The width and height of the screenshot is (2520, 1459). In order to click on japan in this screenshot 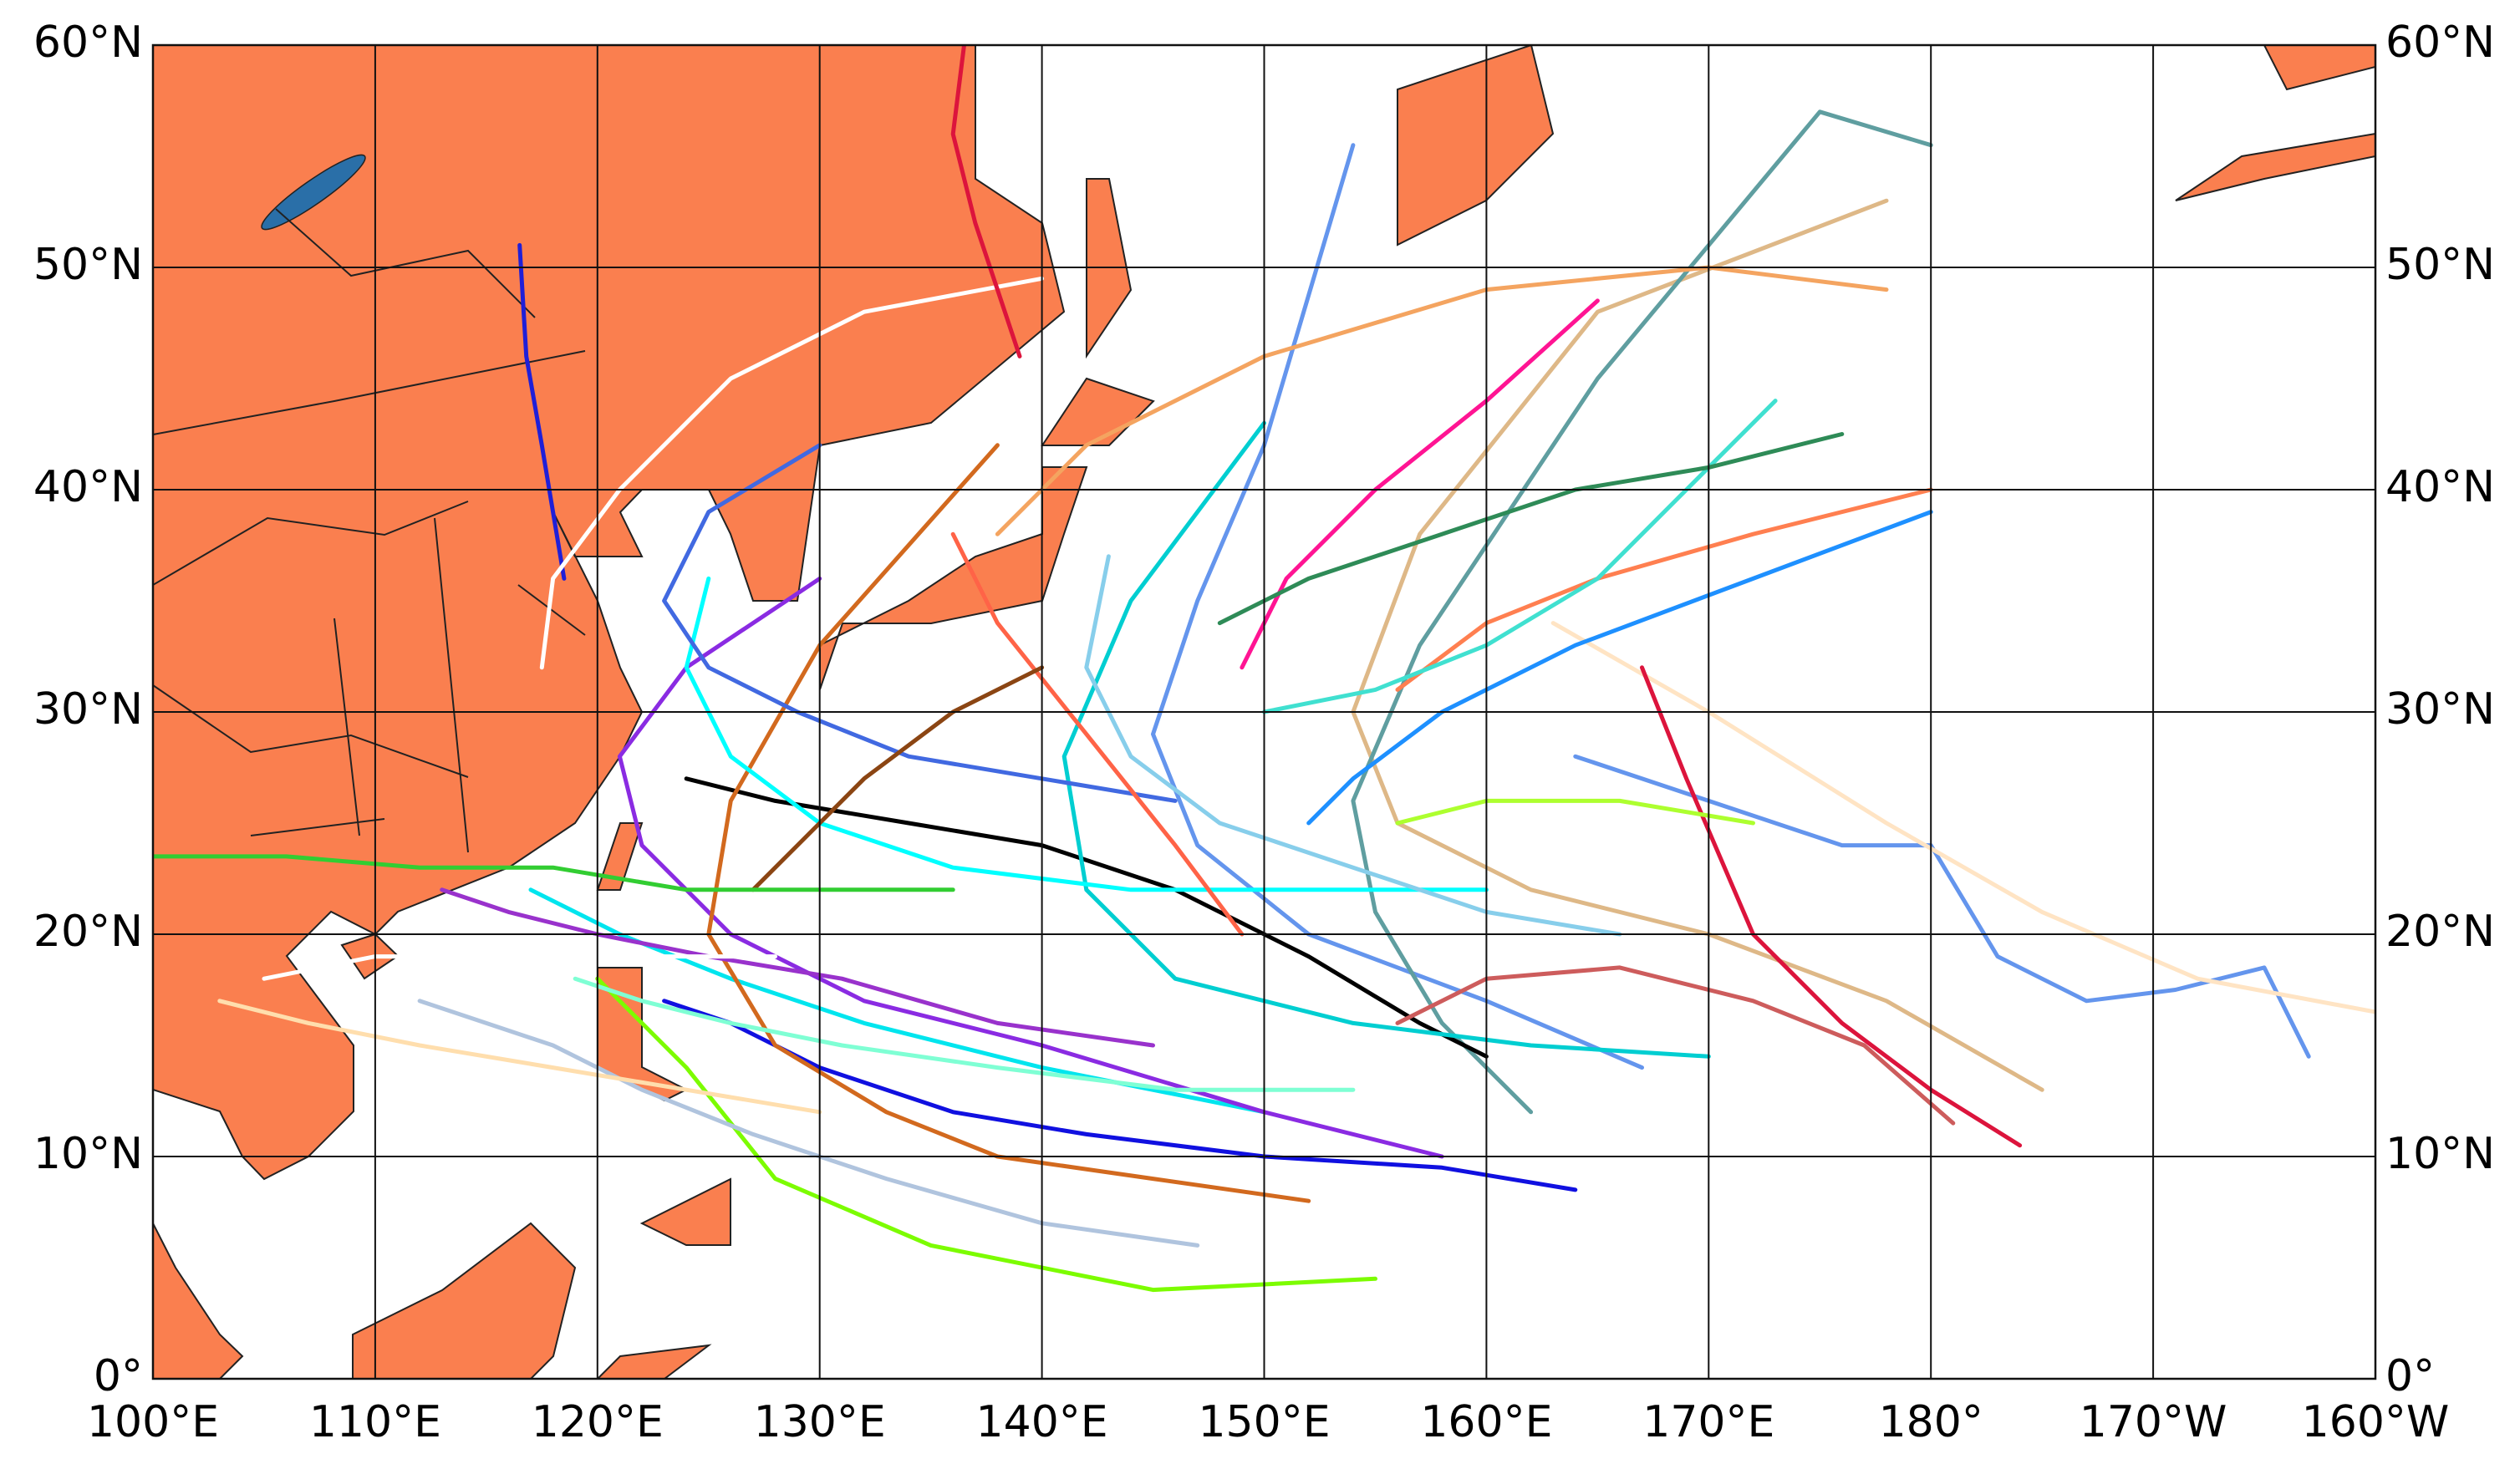, I will do `click(953, 578)`.